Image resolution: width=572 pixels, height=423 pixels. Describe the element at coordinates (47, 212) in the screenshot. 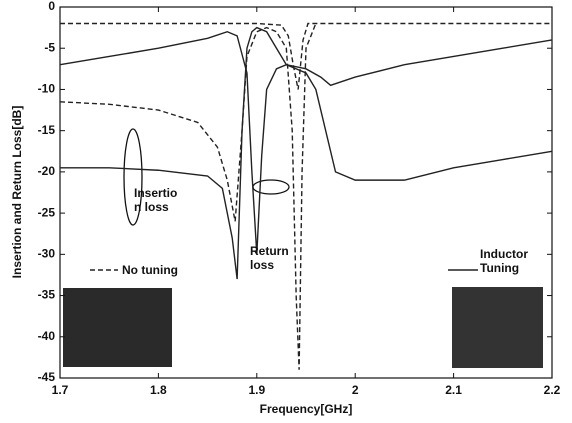

I see `y-tick-label: -25` at that location.